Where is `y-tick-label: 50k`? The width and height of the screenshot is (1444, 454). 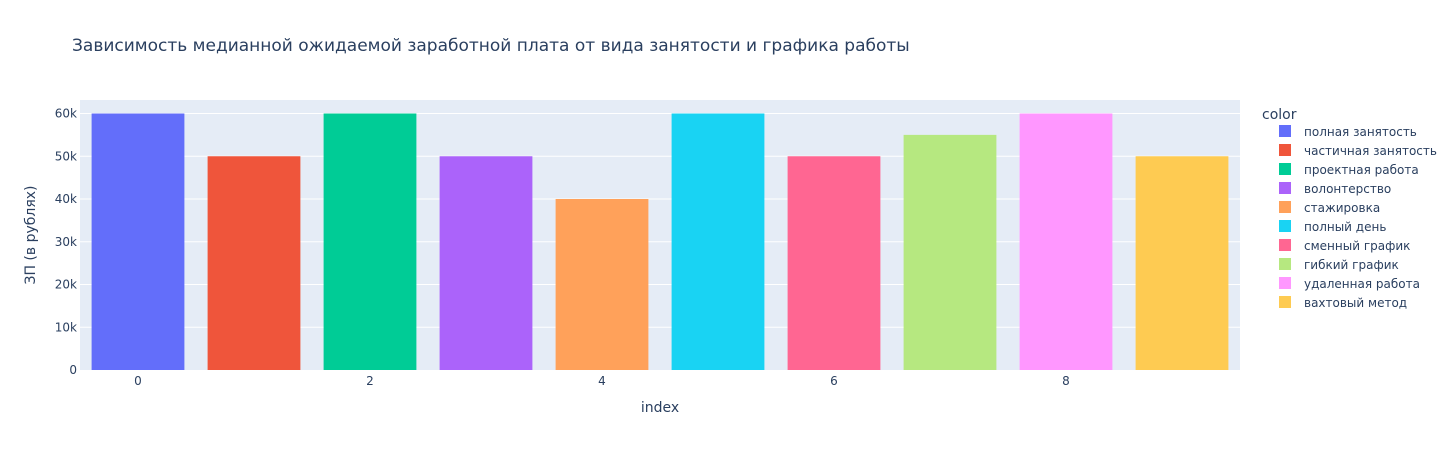 y-tick-label: 50k is located at coordinates (66, 156).